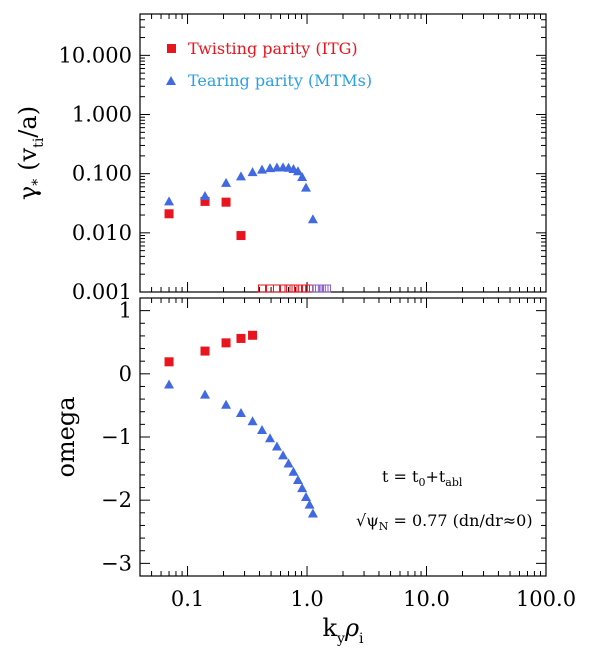 This screenshot has width=596, height=654. I want to click on y-tick-label: −2, so click(116, 500).